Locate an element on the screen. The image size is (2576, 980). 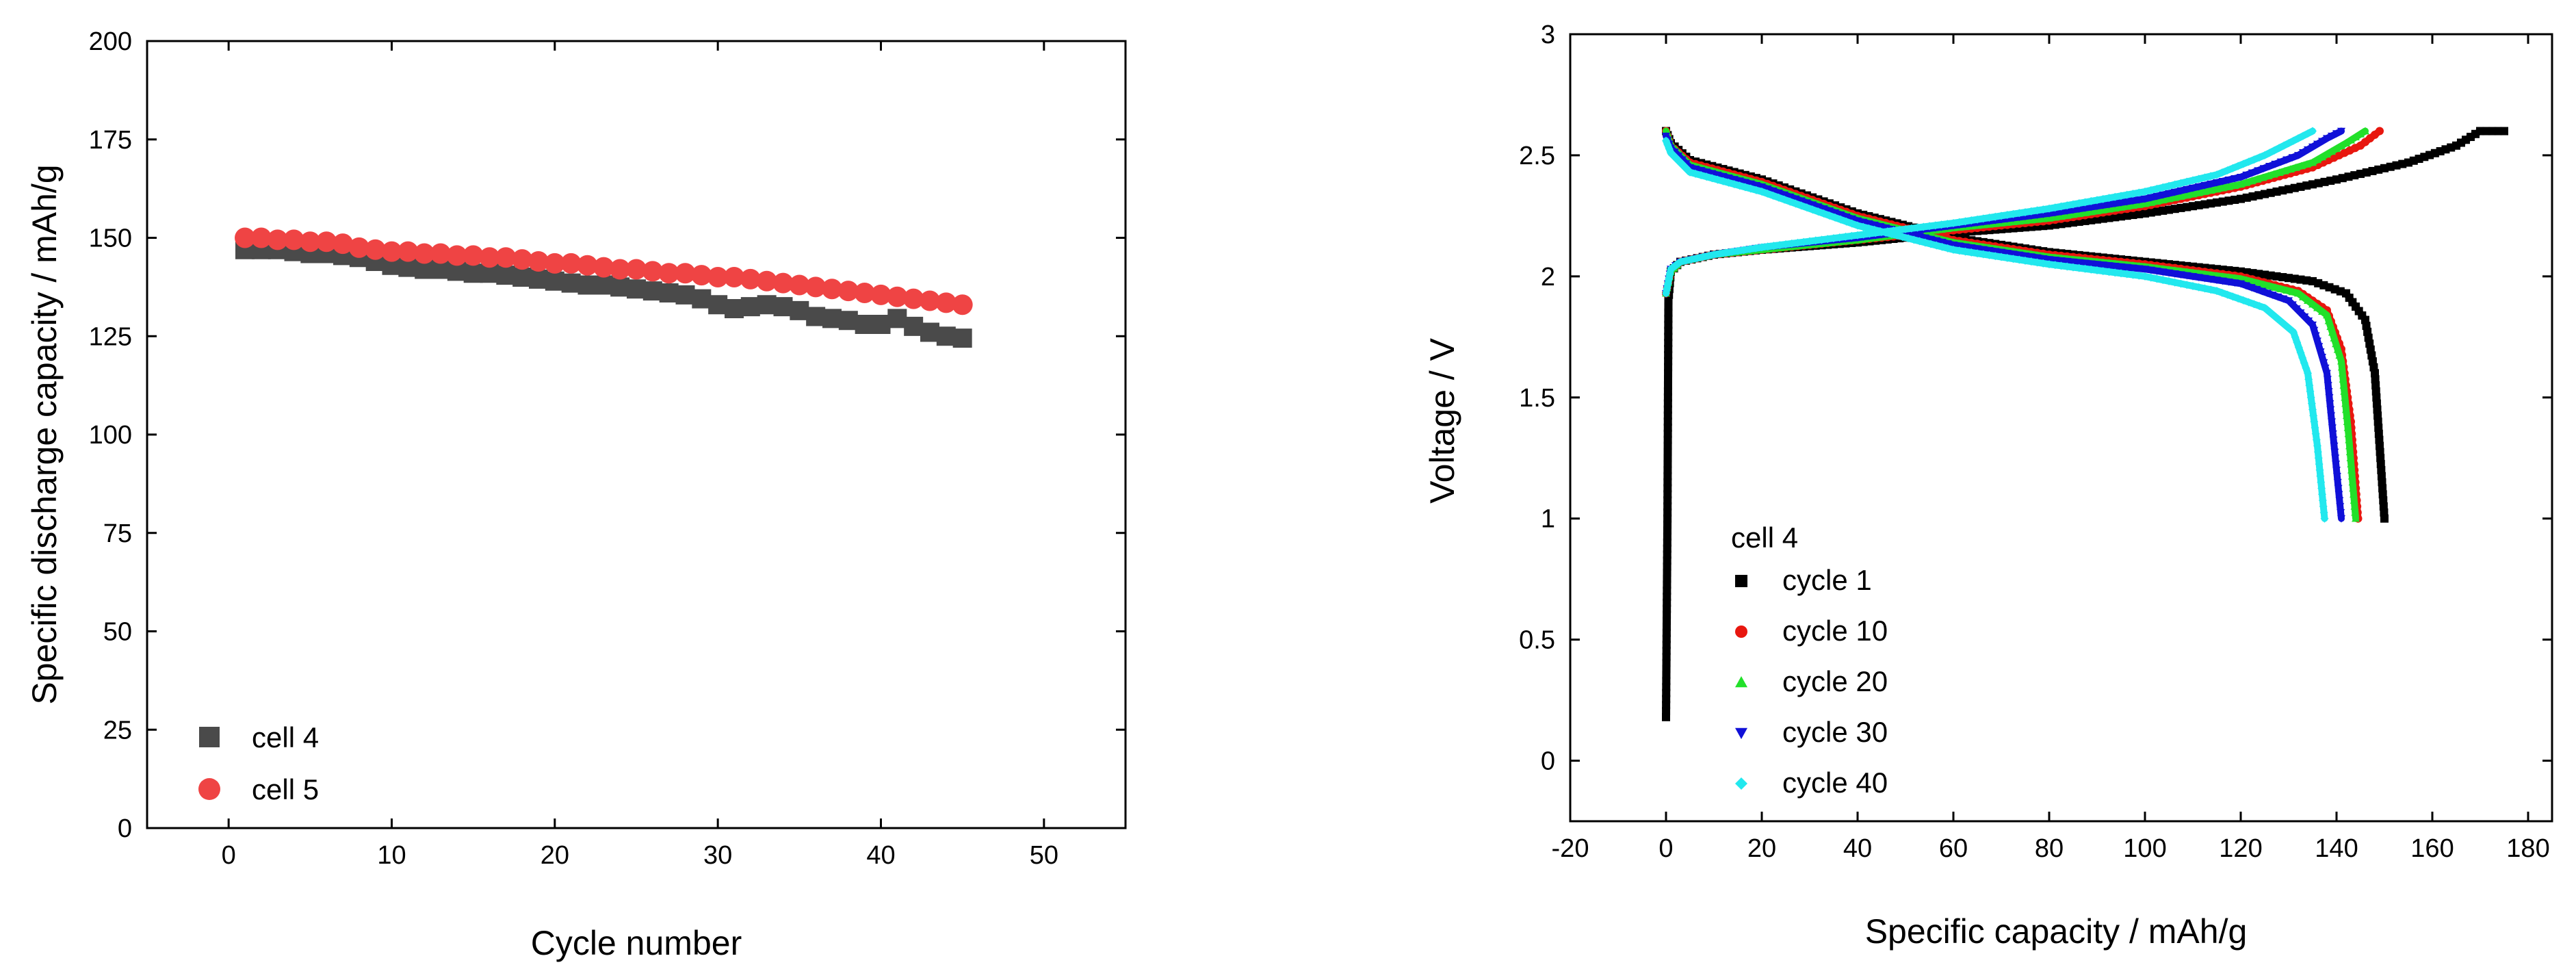
right-y-tick-label: 1 is located at coordinates (1548, 519).